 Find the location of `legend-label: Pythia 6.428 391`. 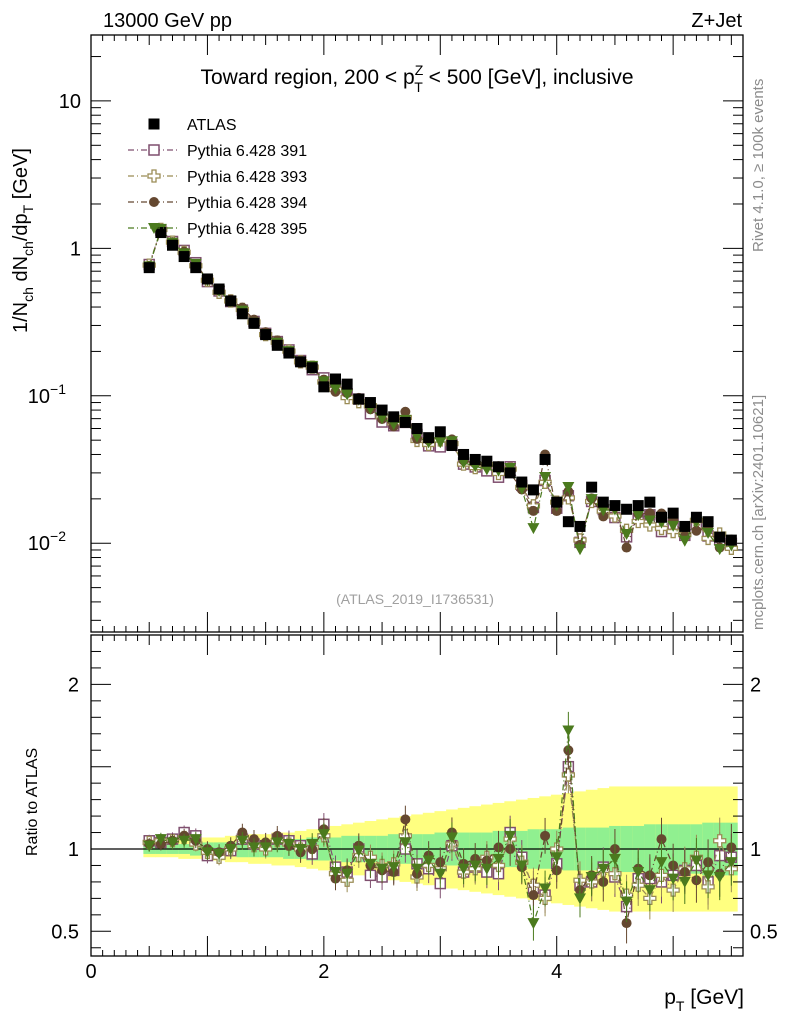

legend-label: Pythia 6.428 391 is located at coordinates (247, 151).